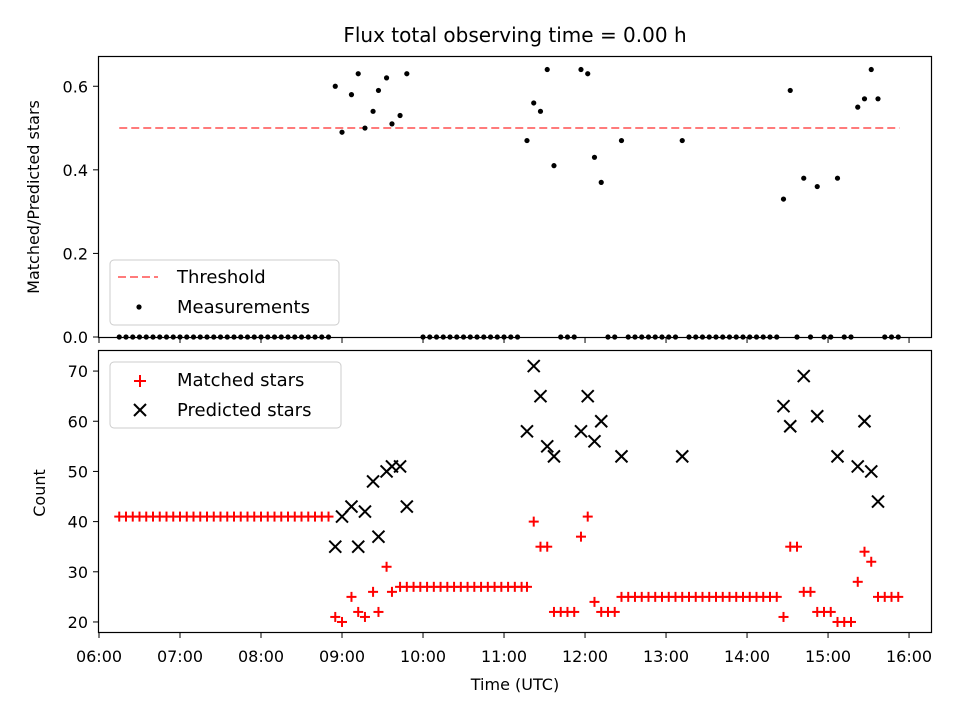 This screenshot has width=960, height=720. Describe the element at coordinates (99, 656) in the screenshot. I see `bottom-xtick-label: 06:00` at that location.